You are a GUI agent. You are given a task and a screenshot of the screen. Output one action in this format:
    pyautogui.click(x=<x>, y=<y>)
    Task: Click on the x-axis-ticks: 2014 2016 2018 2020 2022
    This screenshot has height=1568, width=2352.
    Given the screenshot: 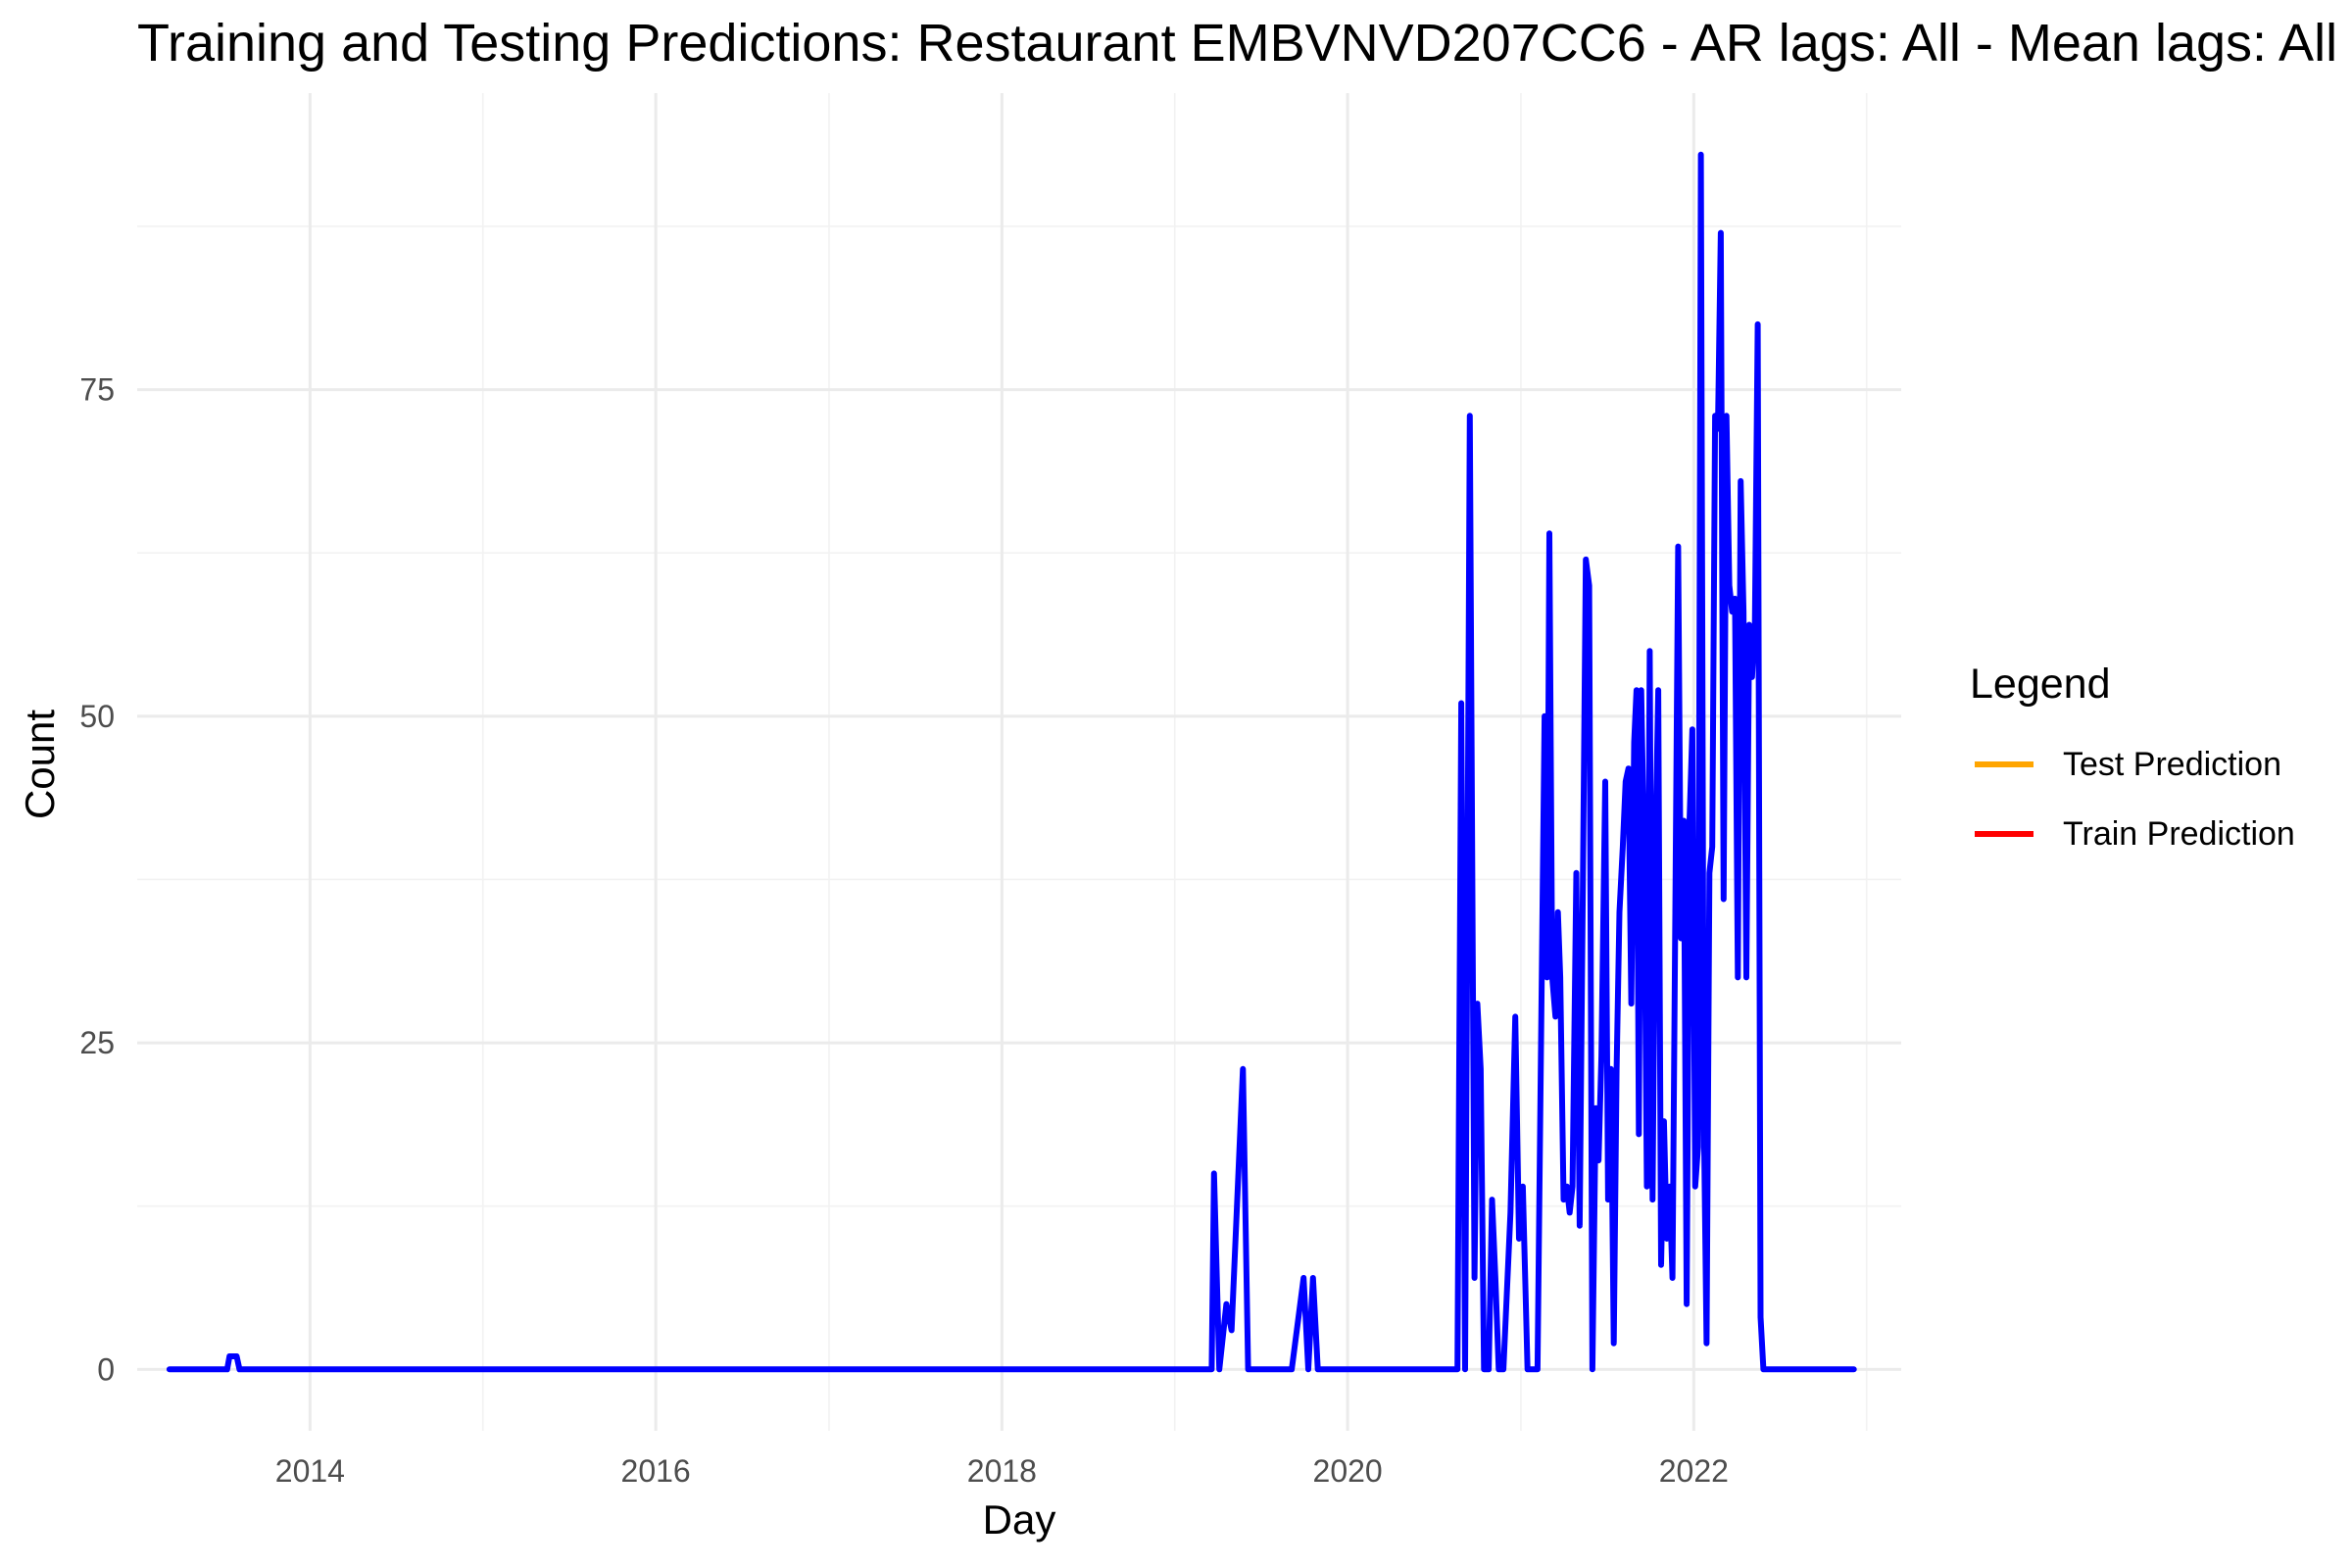 What is the action you would take?
    pyautogui.click(x=1002, y=1471)
    